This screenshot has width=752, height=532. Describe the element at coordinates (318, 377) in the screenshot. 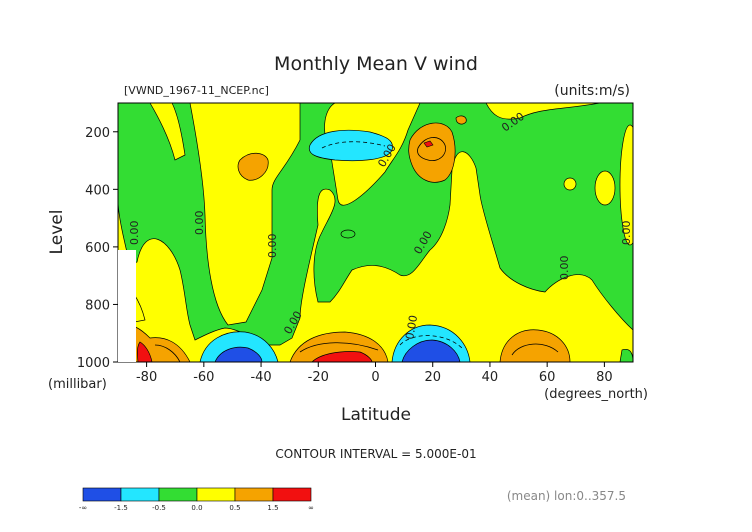

I see `x-tick-label: -20` at that location.